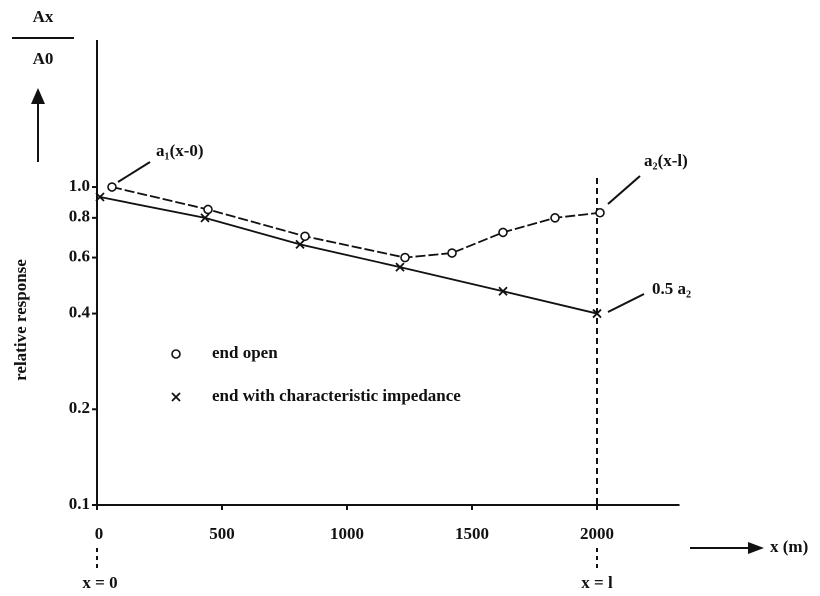 The height and width of the screenshot is (596, 820). What do you see at coordinates (666, 160) in the screenshot?
I see `annotation: a₂(x-l)` at bounding box center [666, 160].